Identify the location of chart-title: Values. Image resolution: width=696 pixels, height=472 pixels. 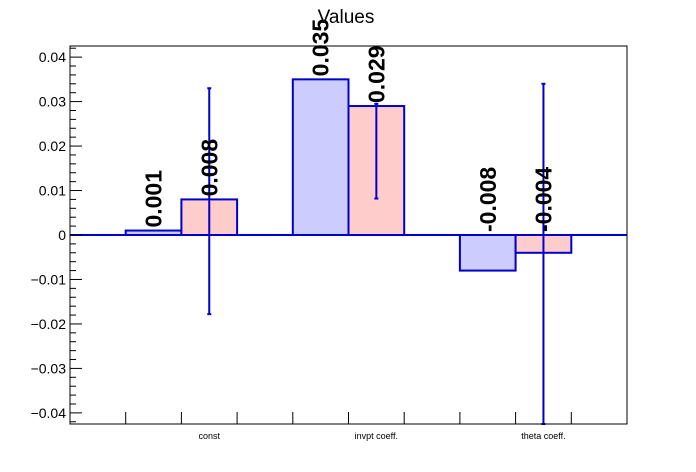
(346, 17).